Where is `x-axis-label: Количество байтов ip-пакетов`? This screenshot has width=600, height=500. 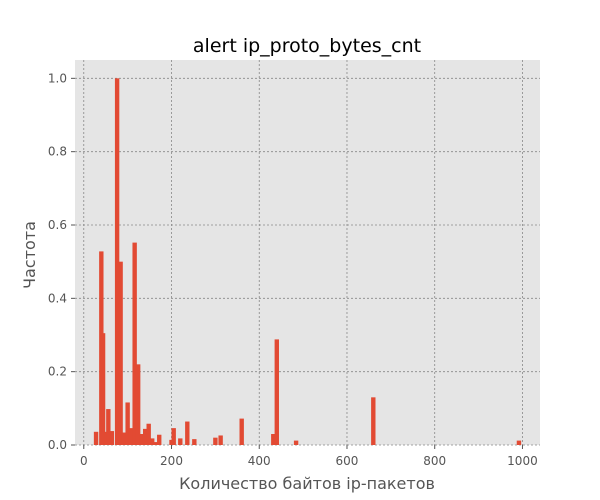
x-axis-label: Количество байтов ip-пакетов is located at coordinates (307, 483).